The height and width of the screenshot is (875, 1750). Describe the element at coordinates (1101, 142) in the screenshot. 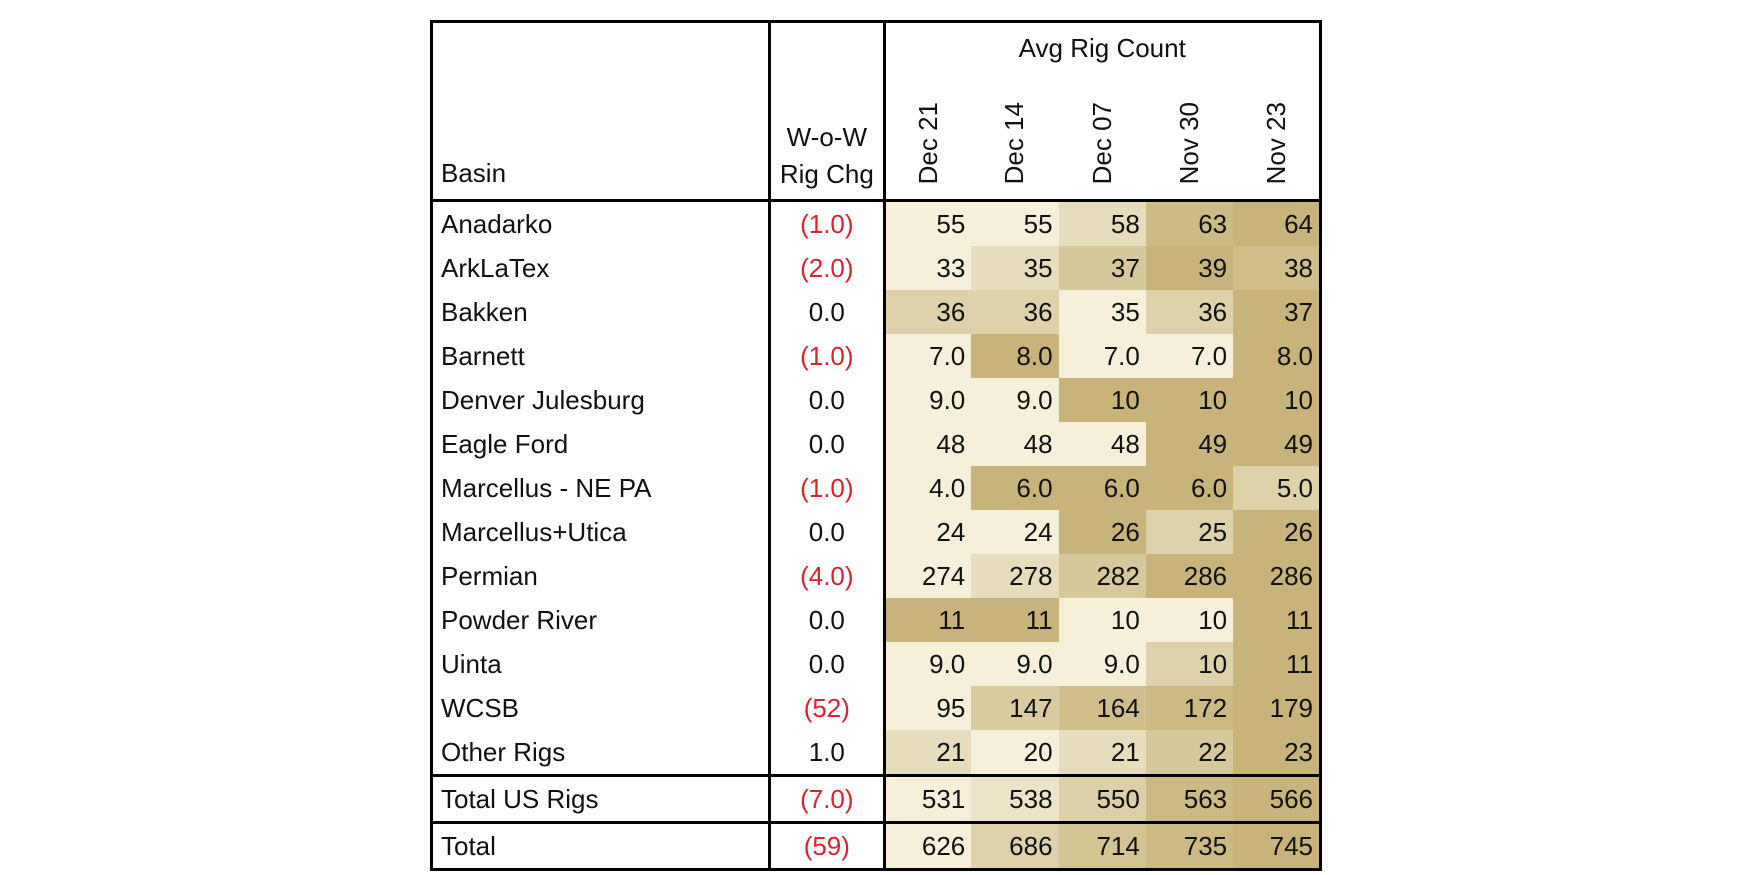

I see `date-header-label: Dec 07` at that location.